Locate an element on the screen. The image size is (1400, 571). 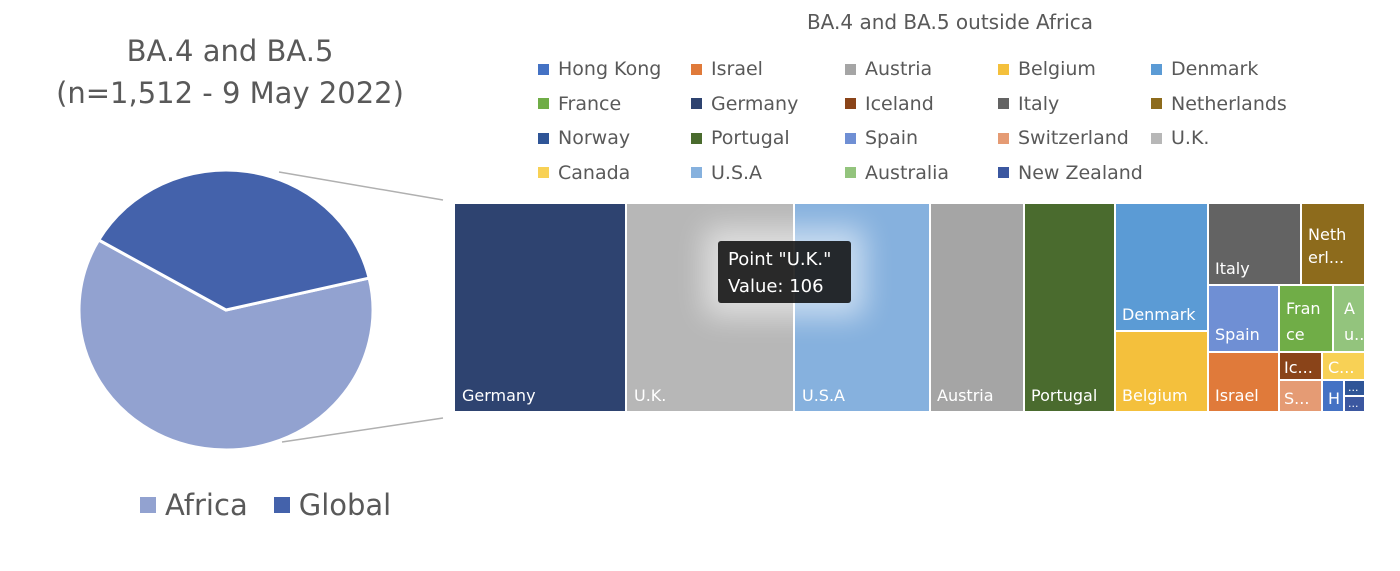
pie-title-line2: (n=1,512 - 9 May 2022) is located at coordinates (230, 93).